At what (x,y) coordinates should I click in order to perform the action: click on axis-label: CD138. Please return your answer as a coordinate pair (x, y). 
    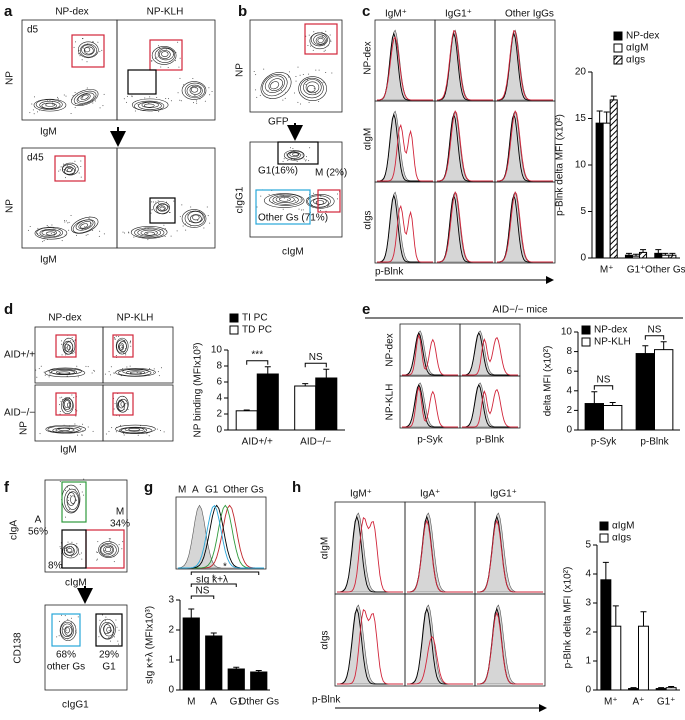
    Looking at the image, I should click on (18, 648).